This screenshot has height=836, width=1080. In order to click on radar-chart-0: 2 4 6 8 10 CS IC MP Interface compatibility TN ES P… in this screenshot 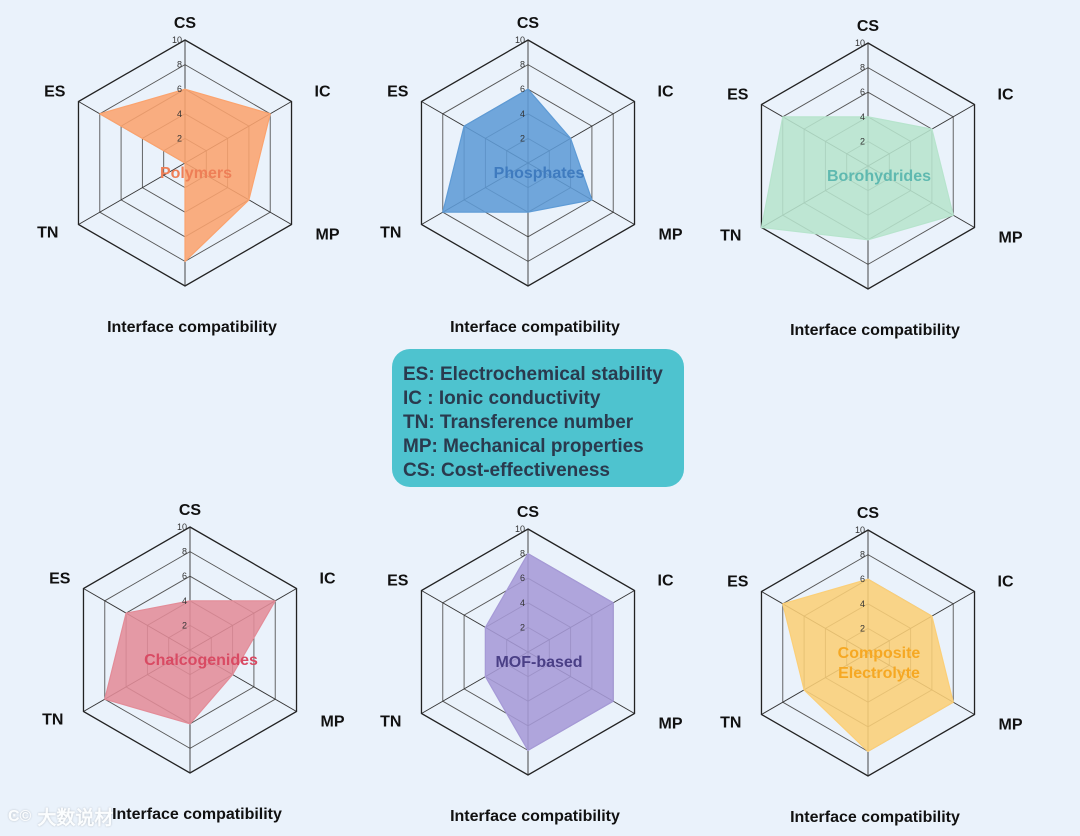, I will do `click(188, 175)`.